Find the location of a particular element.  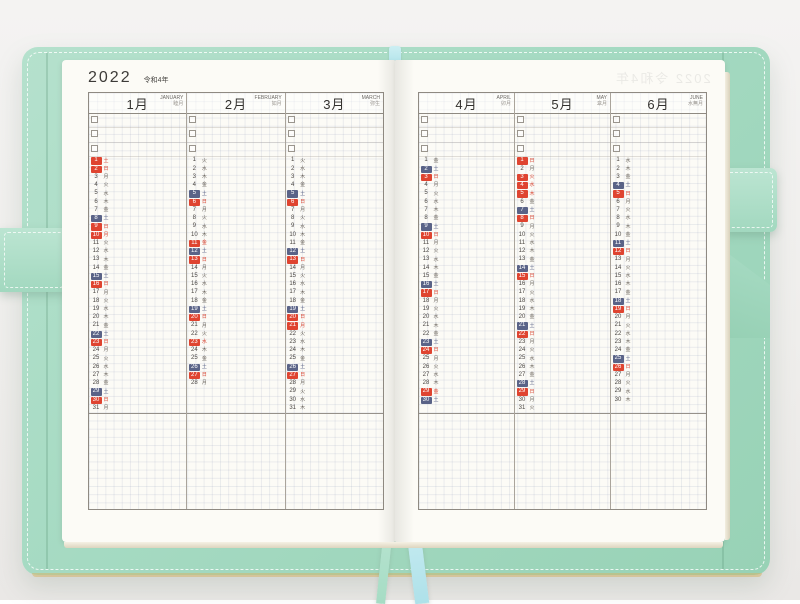

day-row: 28 金 is located at coordinates (137, 384).